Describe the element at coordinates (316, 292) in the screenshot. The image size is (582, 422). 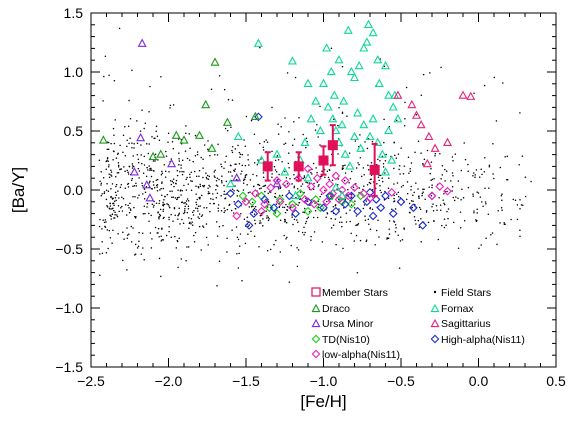
I see `legend-marker-member-stars` at that location.